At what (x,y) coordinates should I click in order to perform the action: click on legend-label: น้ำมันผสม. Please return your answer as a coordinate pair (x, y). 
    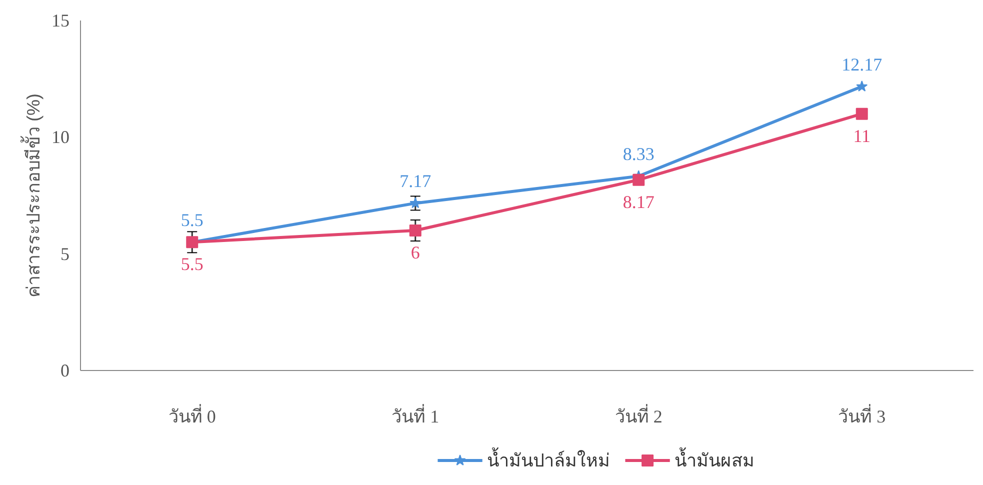
    Looking at the image, I should click on (714, 459).